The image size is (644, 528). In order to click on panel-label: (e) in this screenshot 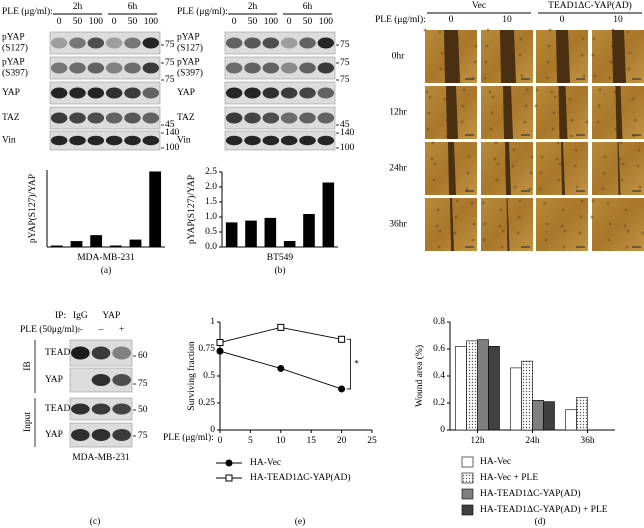, I will do `click(300, 521)`.